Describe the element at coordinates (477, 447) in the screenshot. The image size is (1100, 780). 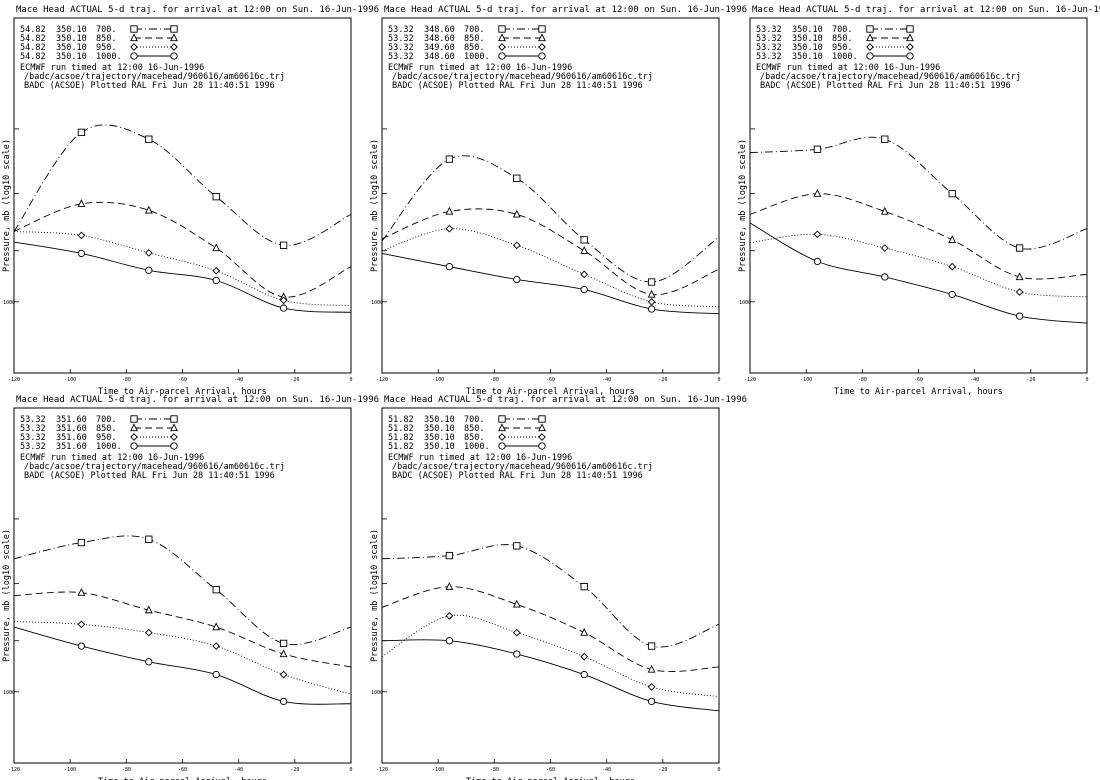
I see `legend-level: 1000.` at that location.